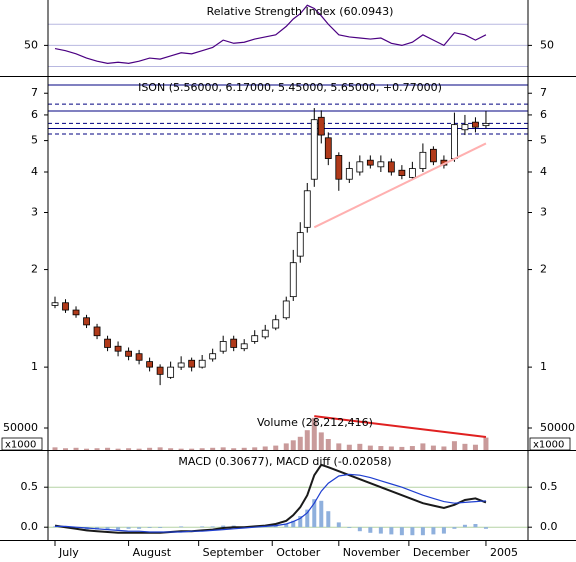 The width and height of the screenshot is (576, 562). What do you see at coordinates (442, 552) in the screenshot?
I see `x-tick-label: December` at bounding box center [442, 552].